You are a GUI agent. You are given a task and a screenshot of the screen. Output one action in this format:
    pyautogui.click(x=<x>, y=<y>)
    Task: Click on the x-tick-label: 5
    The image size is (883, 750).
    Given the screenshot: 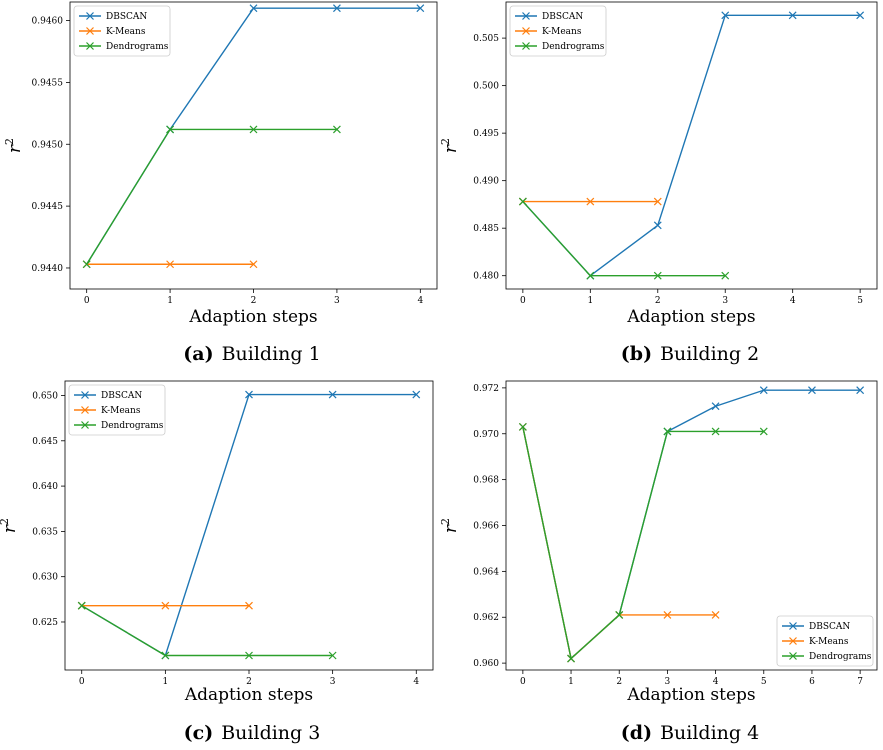 What is the action you would take?
    pyautogui.click(x=764, y=682)
    